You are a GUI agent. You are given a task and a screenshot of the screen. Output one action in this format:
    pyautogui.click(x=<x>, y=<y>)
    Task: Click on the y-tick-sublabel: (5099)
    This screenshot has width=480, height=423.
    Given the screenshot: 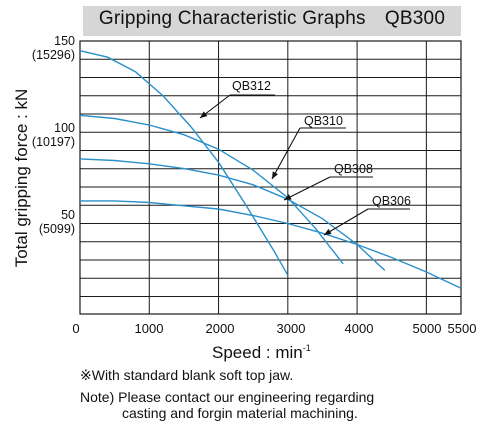 What is the action you would take?
    pyautogui.click(x=56, y=229)
    